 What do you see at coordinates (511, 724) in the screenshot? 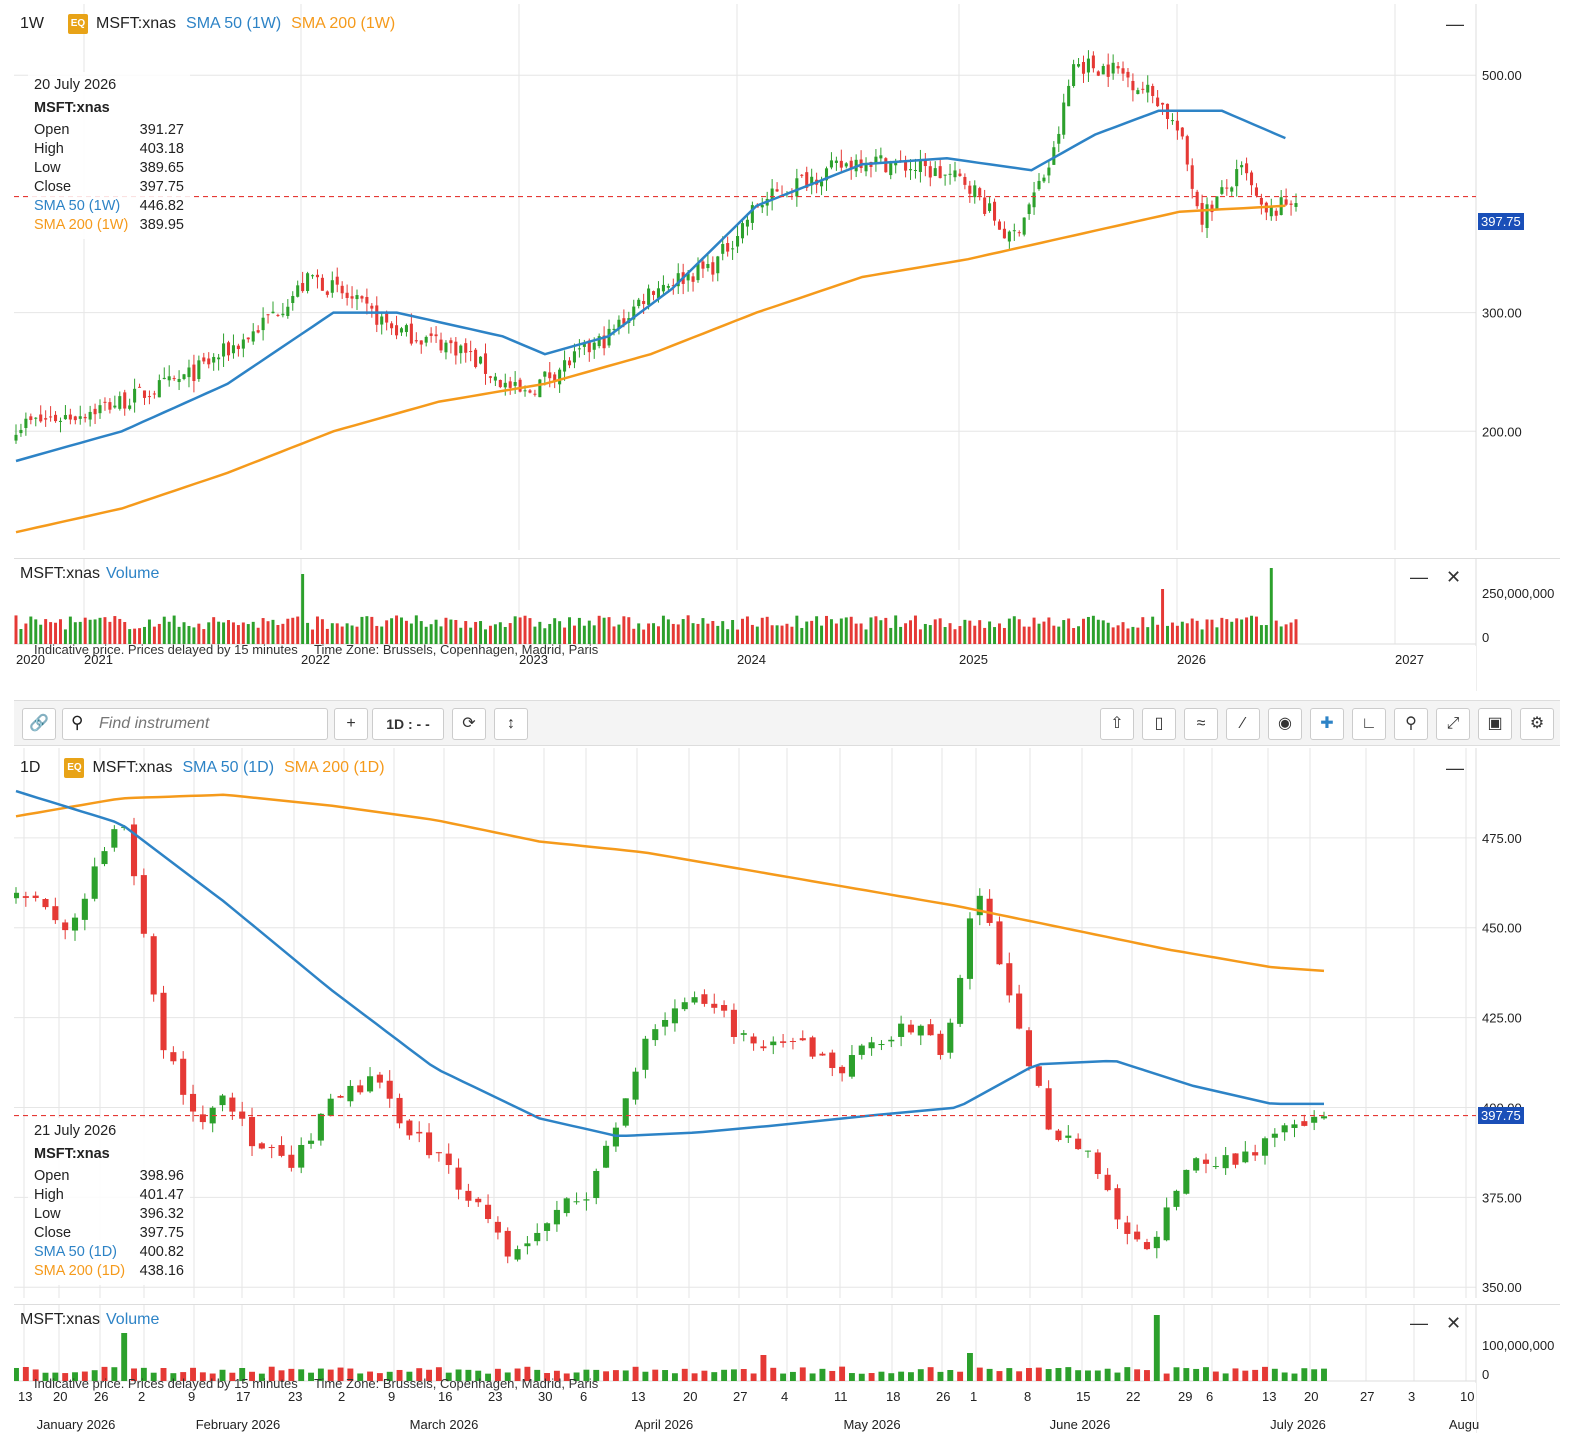
I see `vertical-arrows-icon: ↕` at bounding box center [511, 724].